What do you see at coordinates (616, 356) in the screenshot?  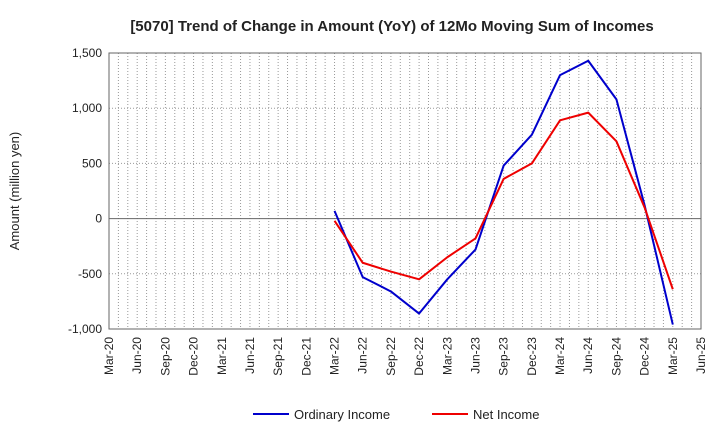 I see `x-tick-label: Sep-24` at bounding box center [616, 356].